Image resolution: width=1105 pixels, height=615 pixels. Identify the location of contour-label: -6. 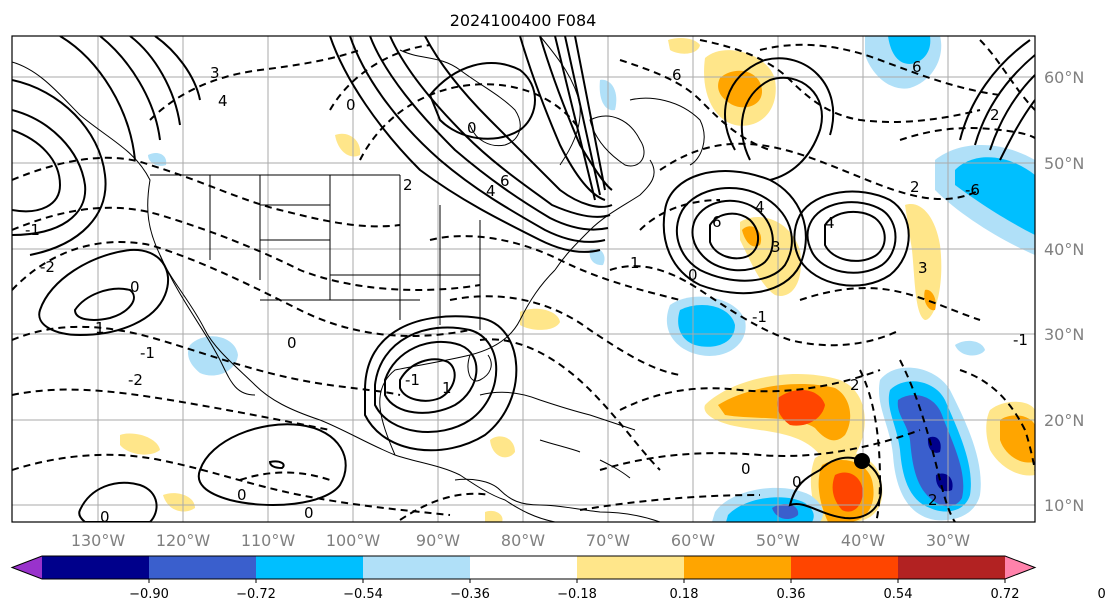
(972, 190).